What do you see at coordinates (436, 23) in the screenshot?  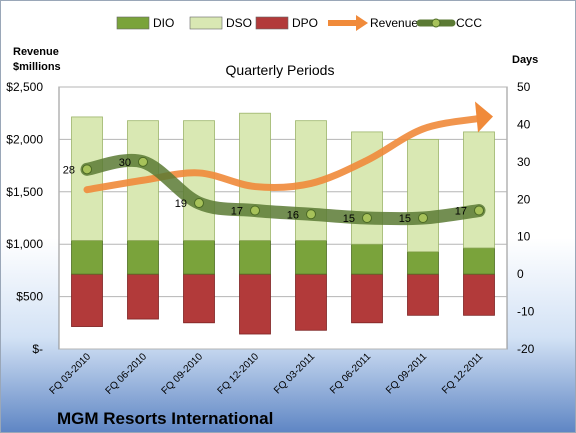 I see `legend-marker-ccc` at bounding box center [436, 23].